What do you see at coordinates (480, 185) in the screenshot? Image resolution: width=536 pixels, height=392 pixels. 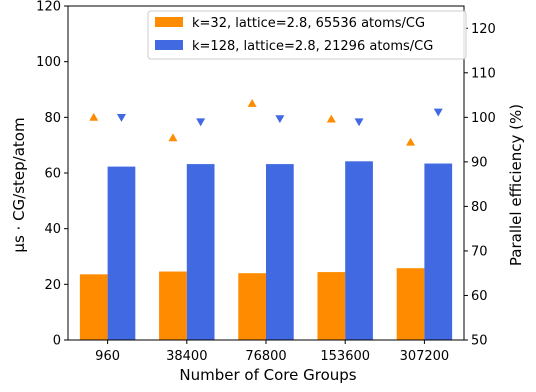 I see `right-axis-ticks: 50 60 70 80 90 100 110 120` at bounding box center [480, 185].